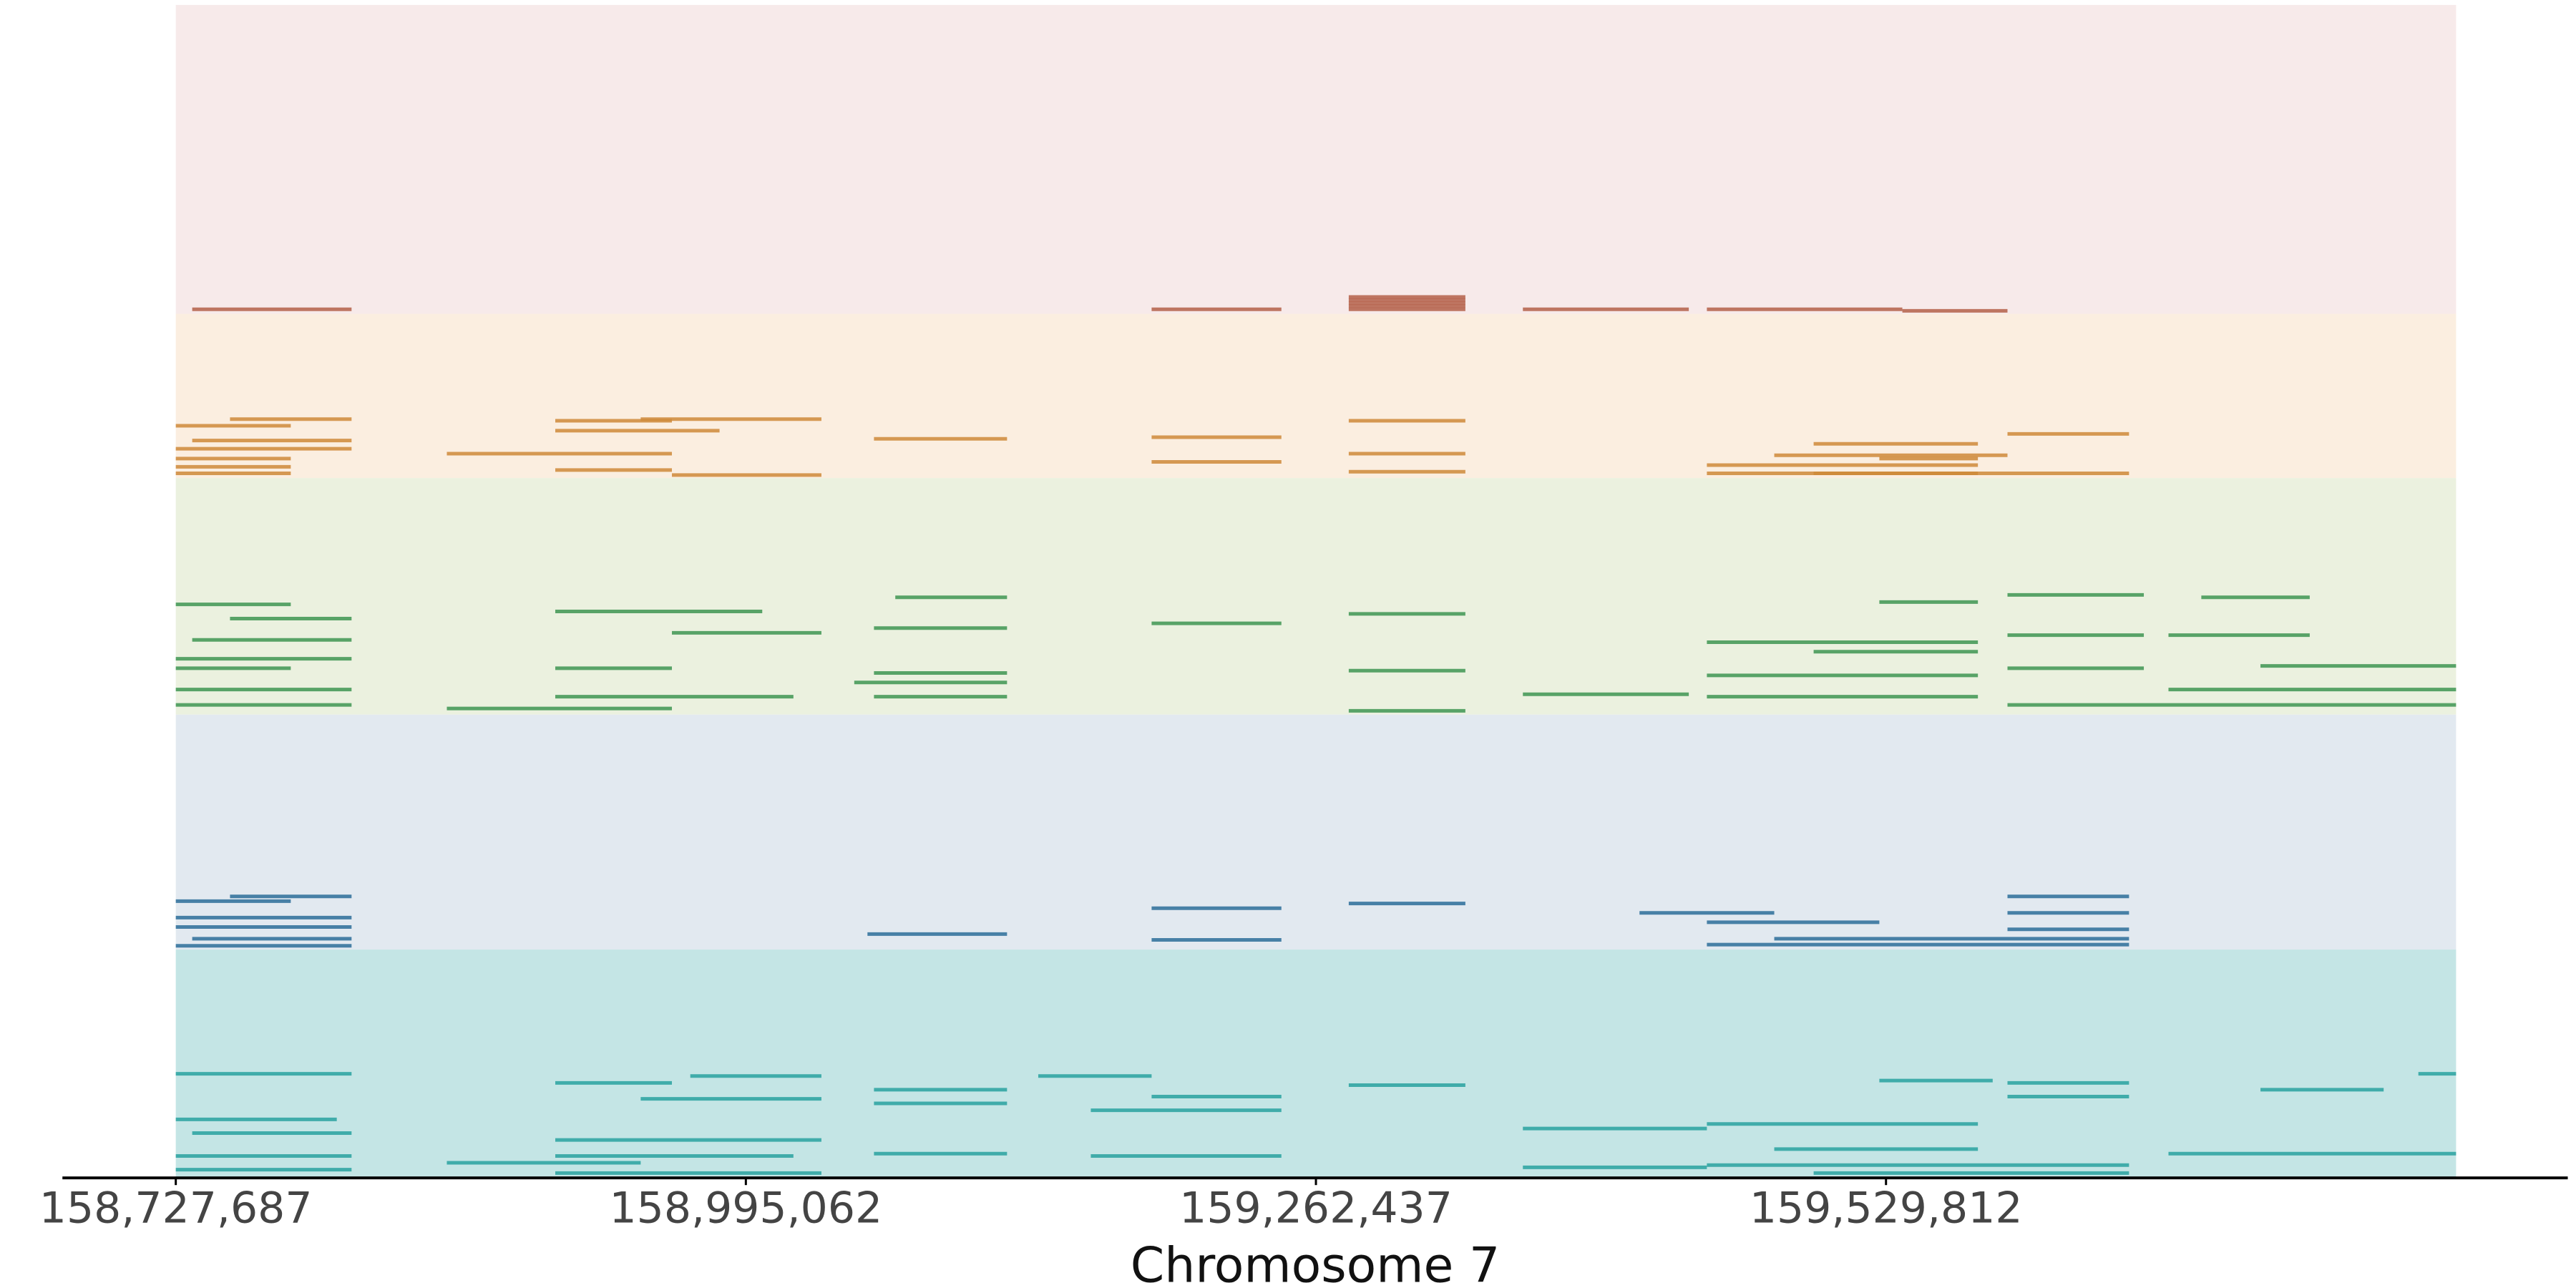 This screenshot has width=2576, height=1288. Describe the element at coordinates (1316, 396) in the screenshot. I see `track-background` at that location.